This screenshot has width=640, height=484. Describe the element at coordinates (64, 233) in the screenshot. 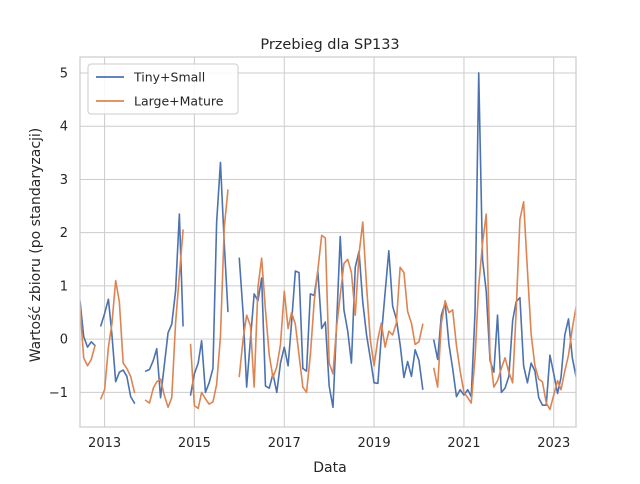

I see `y-tick-label: 2` at that location.